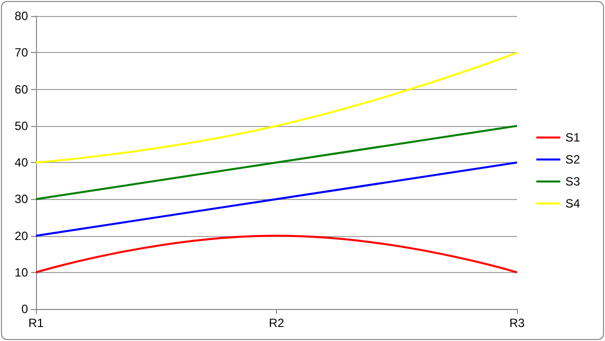  Describe the element at coordinates (21, 199) in the screenshot. I see `y-tick-label: 30` at that location.